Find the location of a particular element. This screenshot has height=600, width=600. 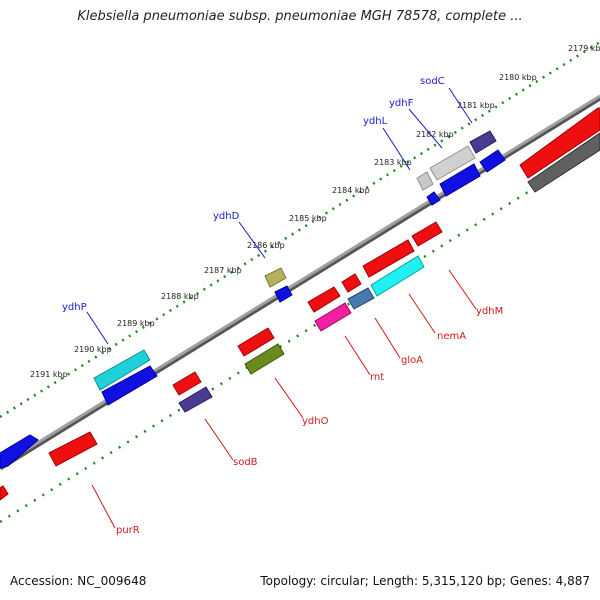

gene-label-ydhD: ydhD is located at coordinates (226, 216).